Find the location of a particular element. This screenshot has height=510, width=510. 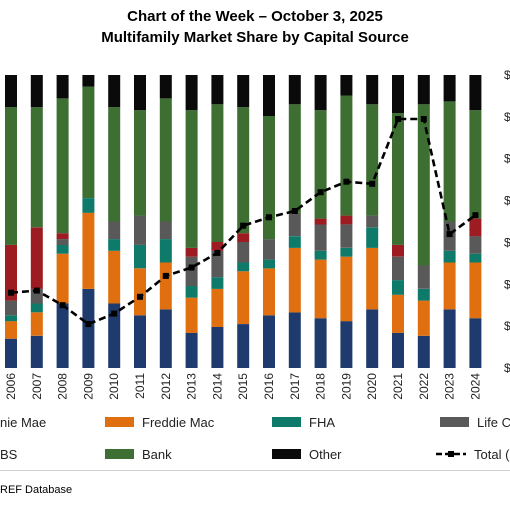

bar-other-2013 is located at coordinates (191, 93).